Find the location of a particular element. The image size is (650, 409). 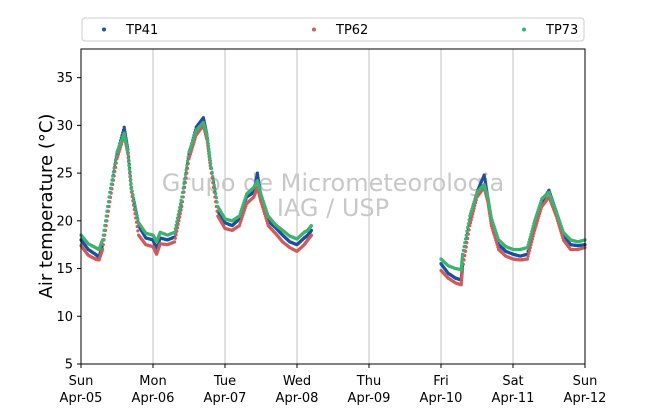

legend-label: TP73 is located at coordinates (561, 30).